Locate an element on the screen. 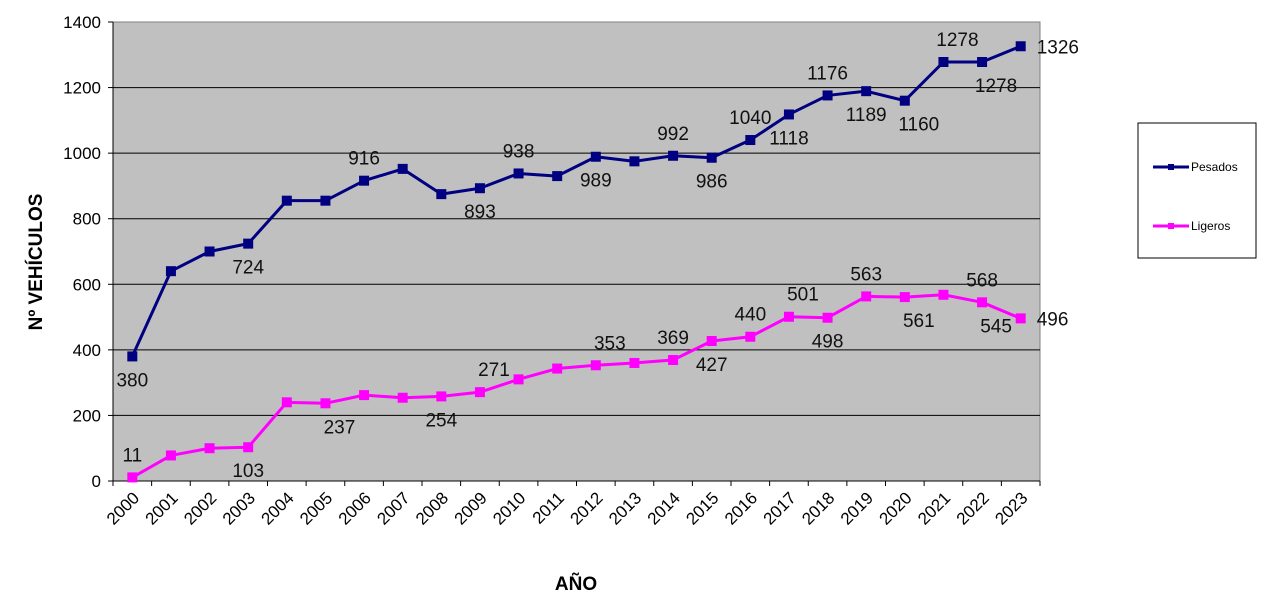 This screenshot has height=598, width=1264. x-tick-label-2006: 2006 is located at coordinates (355, 508).